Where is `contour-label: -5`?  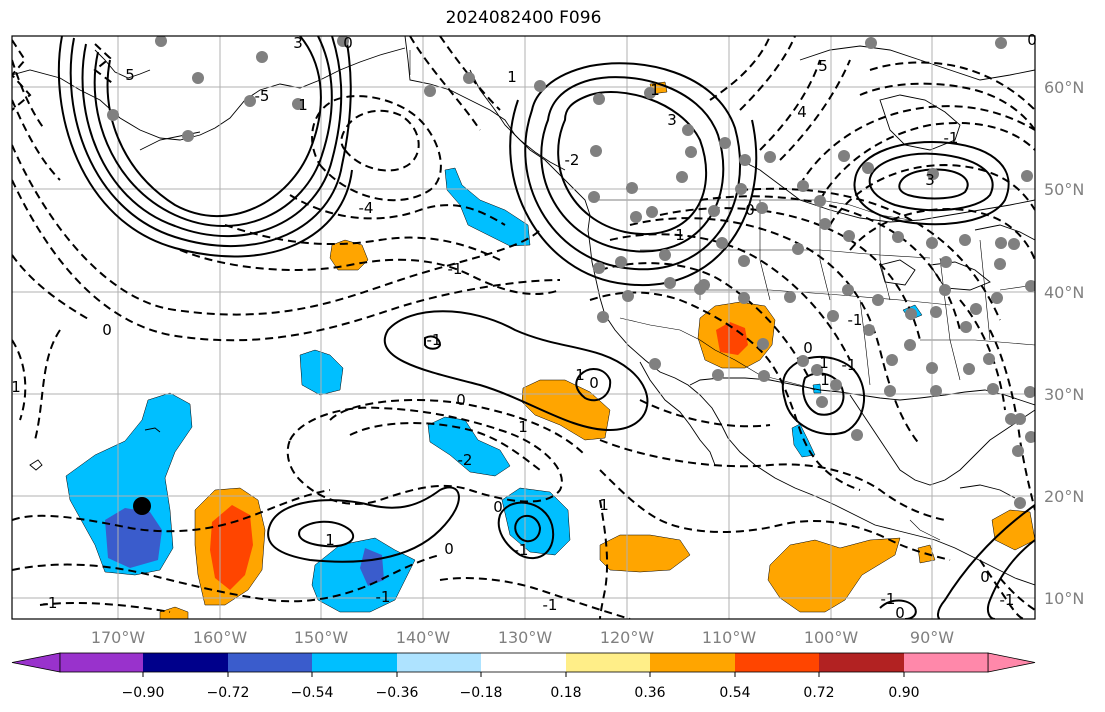
contour-label: -5 is located at coordinates (262, 96).